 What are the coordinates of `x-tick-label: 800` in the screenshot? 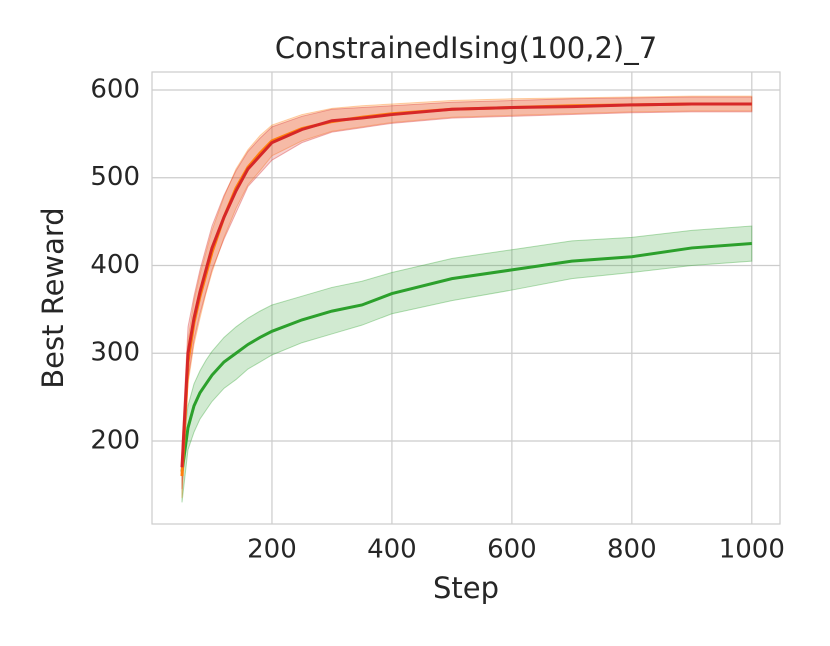 It's located at (632, 550).